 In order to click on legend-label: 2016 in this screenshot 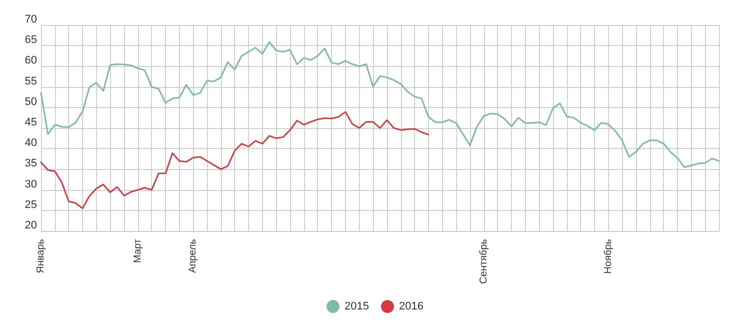, I will do `click(411, 306)`.